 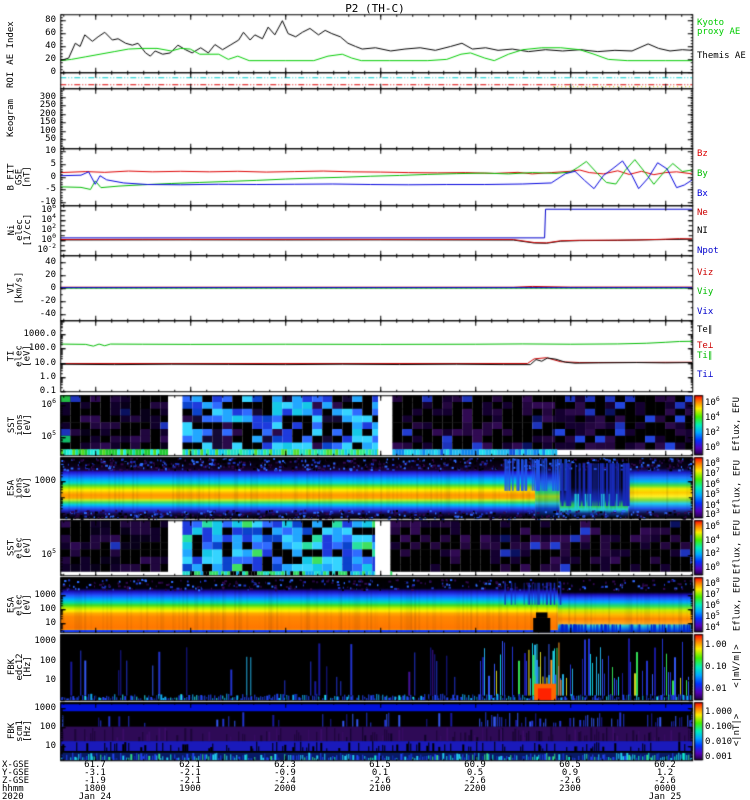 What do you see at coordinates (712, 553) in the screenshot?
I see `colorbar-tick-sst_e-2: 10²` at bounding box center [712, 553].